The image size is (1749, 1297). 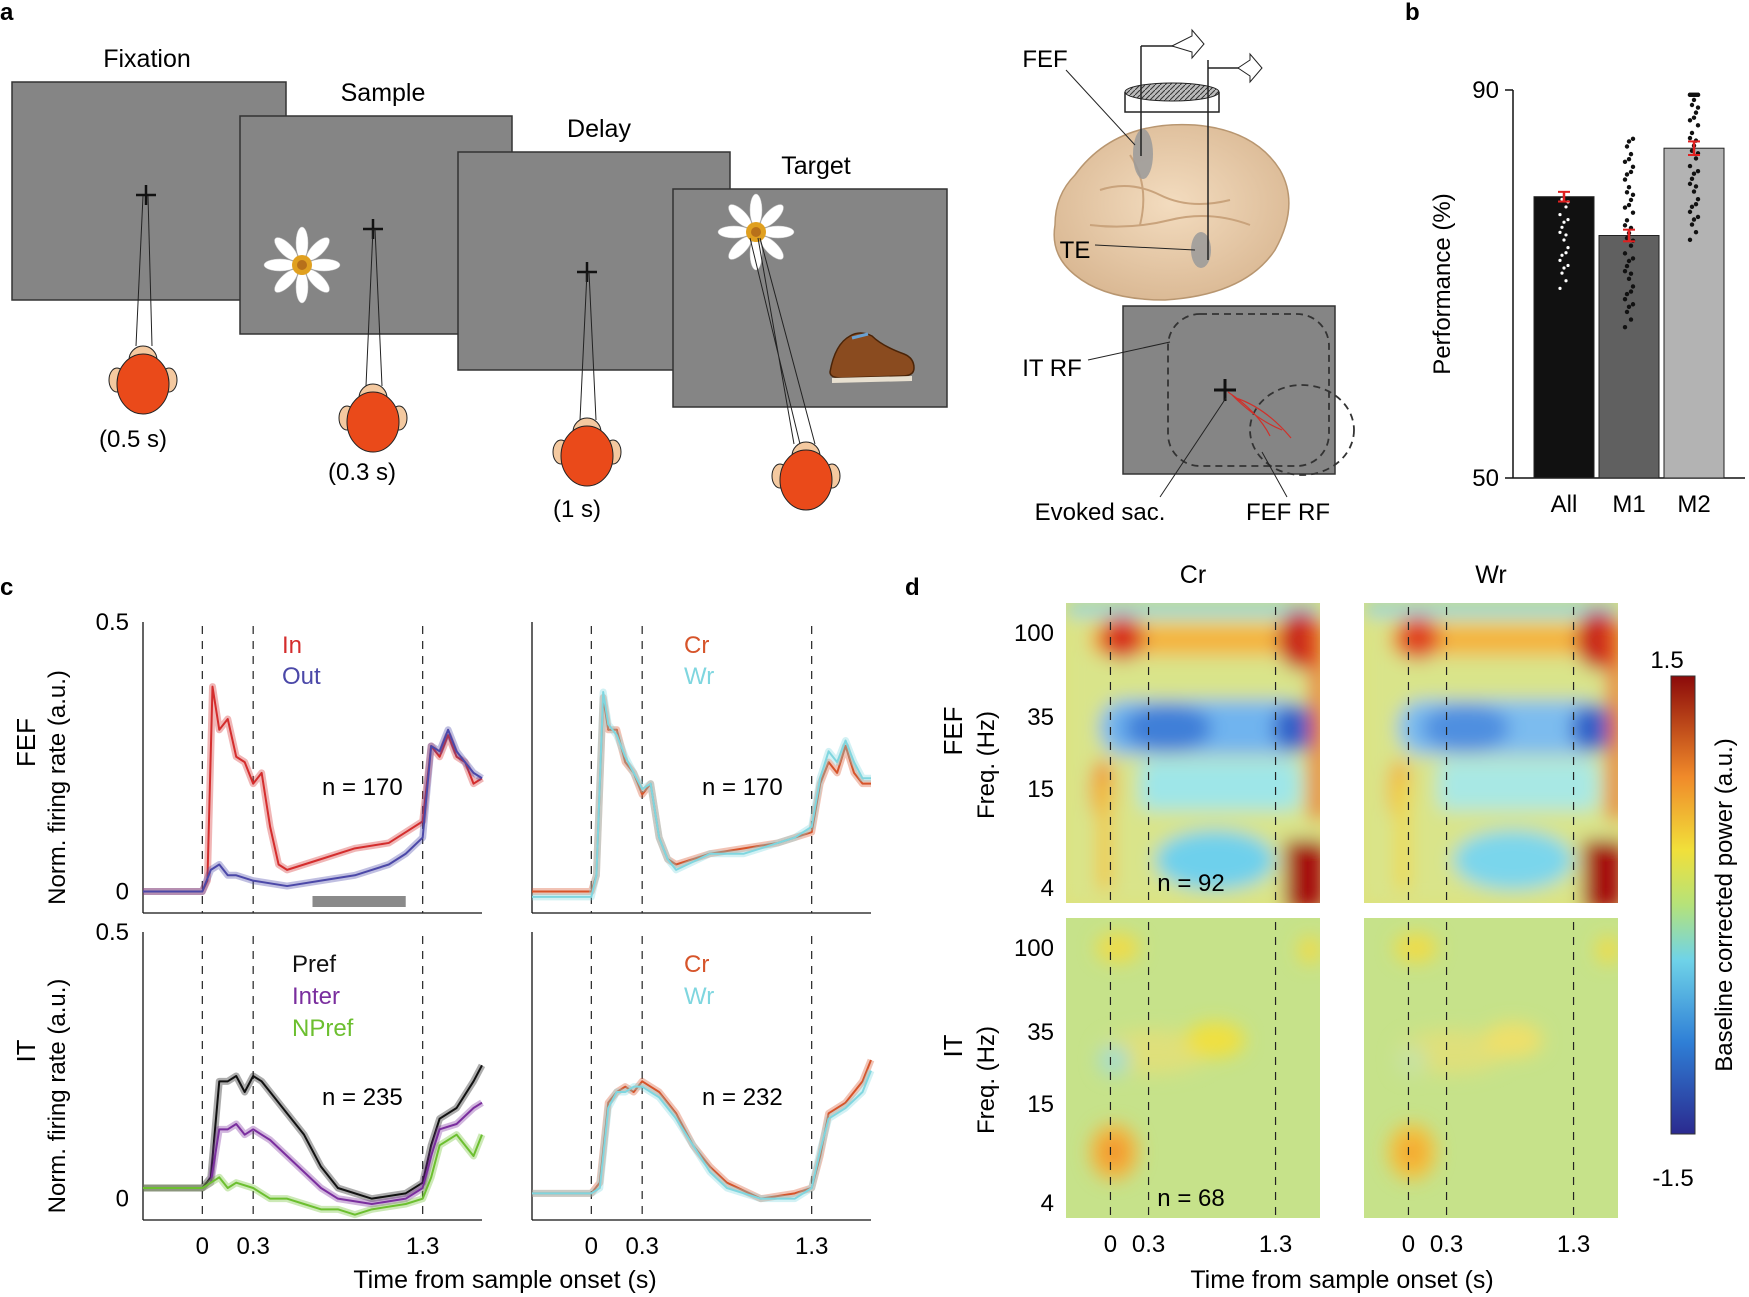 What do you see at coordinates (1724, 905) in the screenshot?
I see `colorbar-label: Baseline corrected power (a.u.)` at bounding box center [1724, 905].